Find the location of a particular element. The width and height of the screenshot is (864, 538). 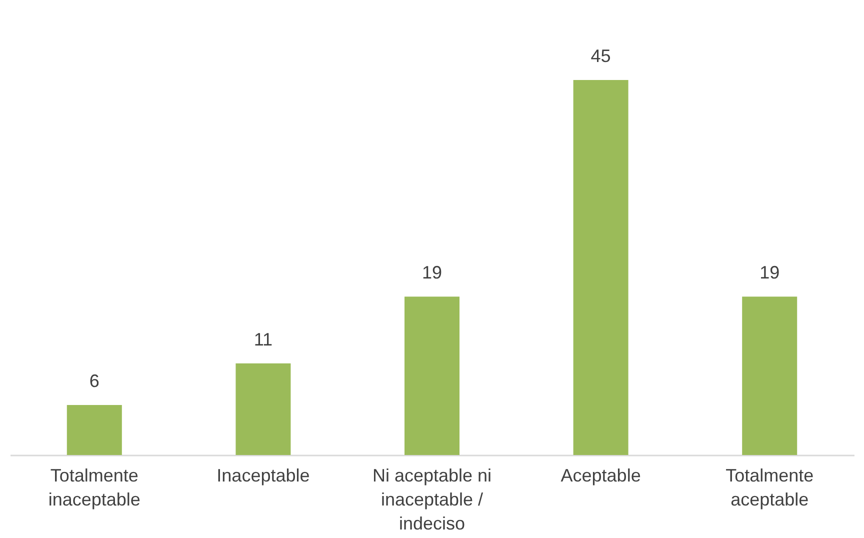

x-tick-label: Totalmente aceptable is located at coordinates (770, 488).